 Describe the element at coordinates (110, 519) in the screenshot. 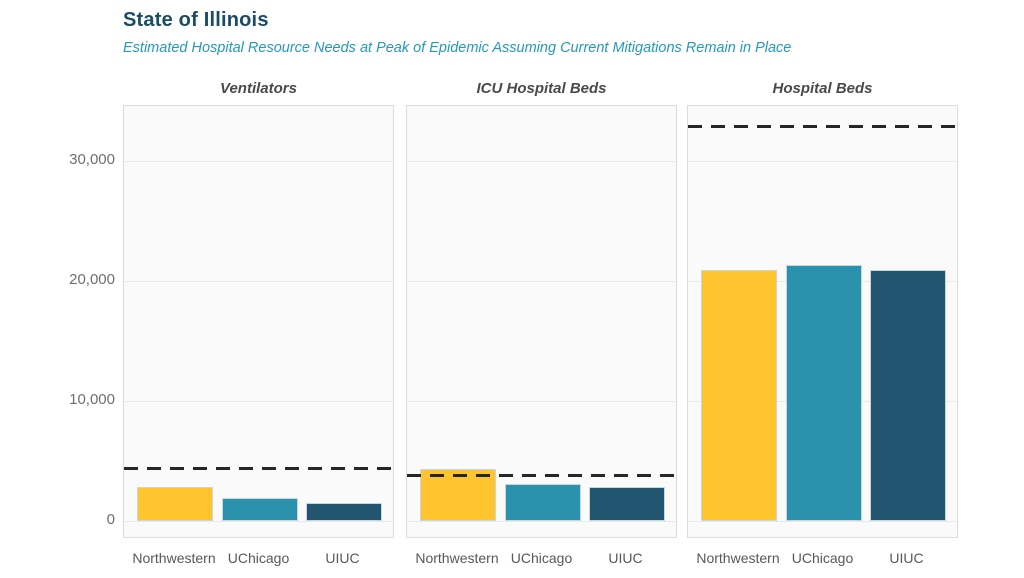

I see `y-axis-tick-label: 0` at that location.